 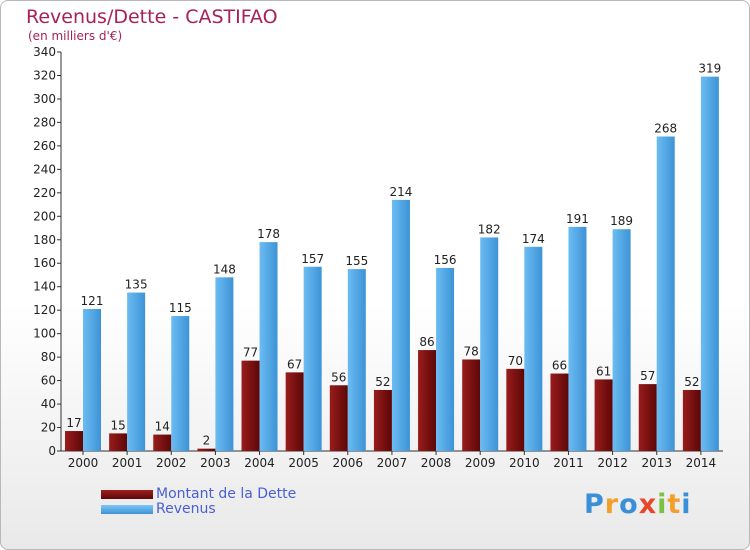 I want to click on y-tick-label: 240, so click(x=44, y=169).